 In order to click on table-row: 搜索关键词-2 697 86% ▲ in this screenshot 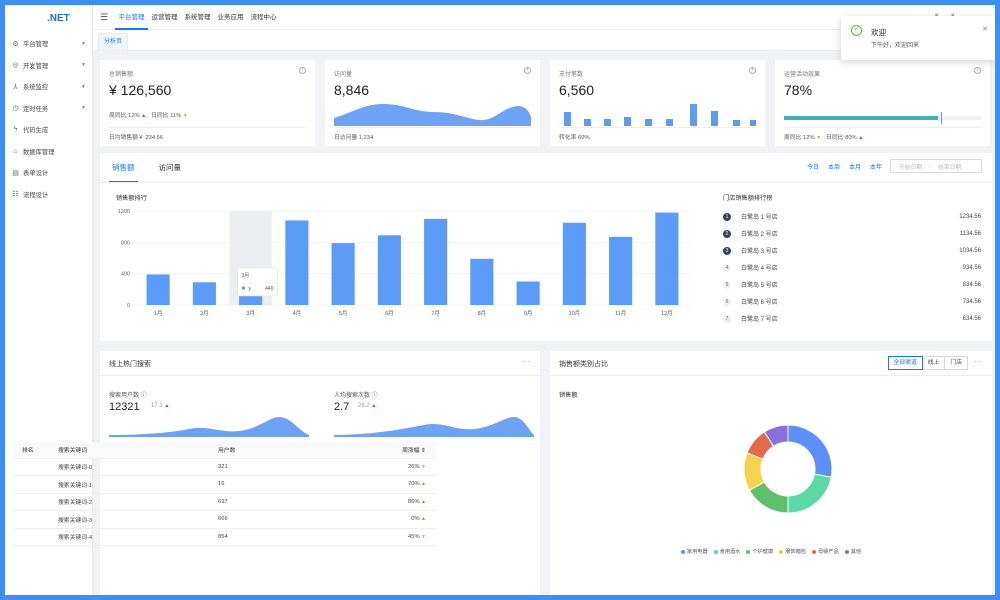, I will do `click(225, 502)`.